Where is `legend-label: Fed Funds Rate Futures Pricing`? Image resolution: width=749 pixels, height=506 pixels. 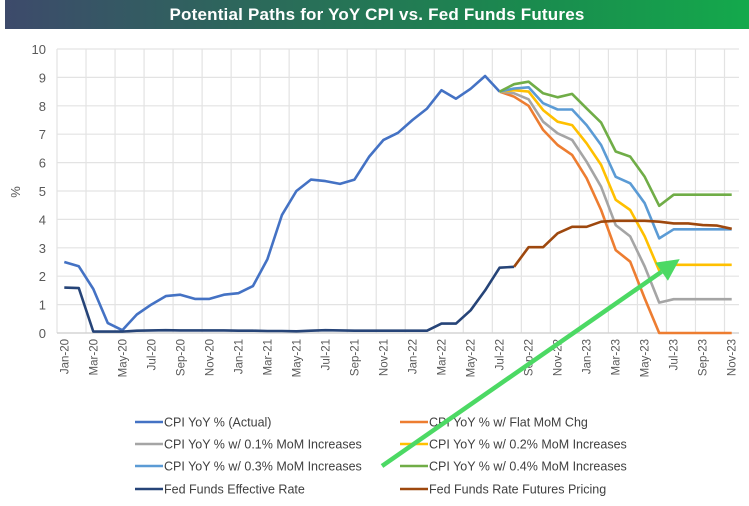 legend-label: Fed Funds Rate Futures Pricing is located at coordinates (517, 490).